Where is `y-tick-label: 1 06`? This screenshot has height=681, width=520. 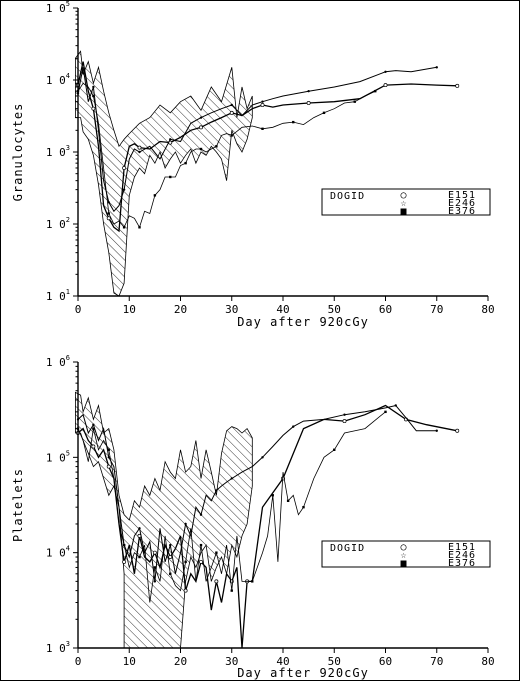
y-tick-label: 1 06 is located at coordinates (58, 361).